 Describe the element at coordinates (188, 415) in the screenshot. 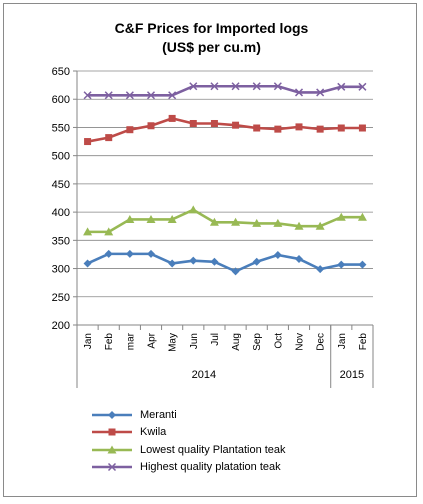

I see `legend-item: Meranti` at that location.